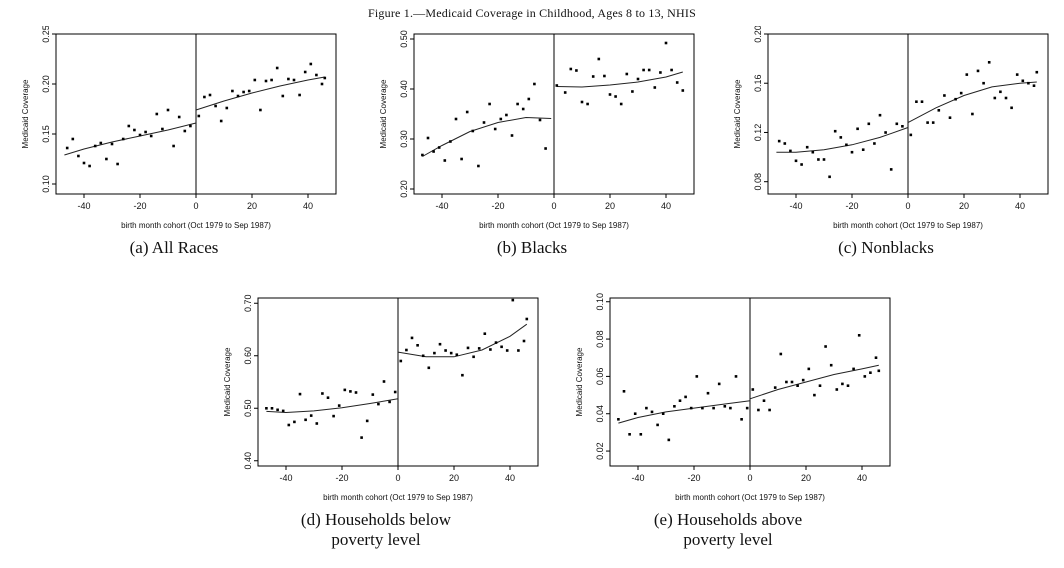 The height and width of the screenshot is (568, 1064). What do you see at coordinates (454, 478) in the screenshot?
I see `chart-d-x-tick-label: 20` at bounding box center [454, 478].